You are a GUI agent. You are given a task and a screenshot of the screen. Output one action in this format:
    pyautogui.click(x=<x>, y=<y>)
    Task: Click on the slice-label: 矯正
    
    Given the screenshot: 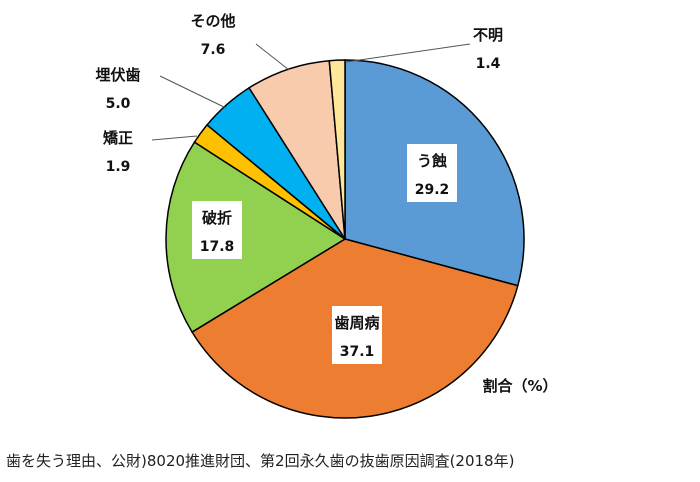 What is the action you would take?
    pyautogui.click(x=118, y=138)
    